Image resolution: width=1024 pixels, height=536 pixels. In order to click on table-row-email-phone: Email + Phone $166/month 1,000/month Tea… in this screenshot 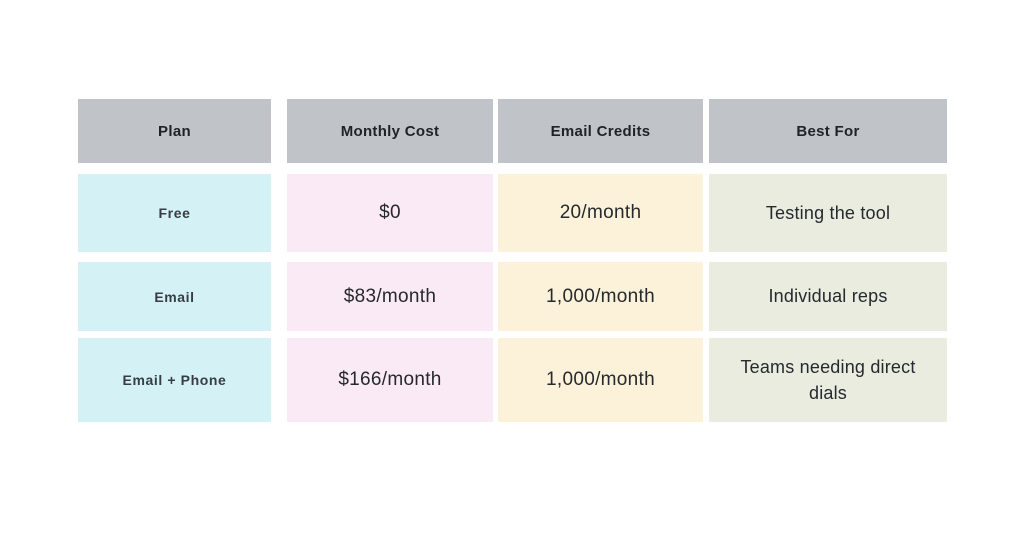, I will do `click(512, 380)`.